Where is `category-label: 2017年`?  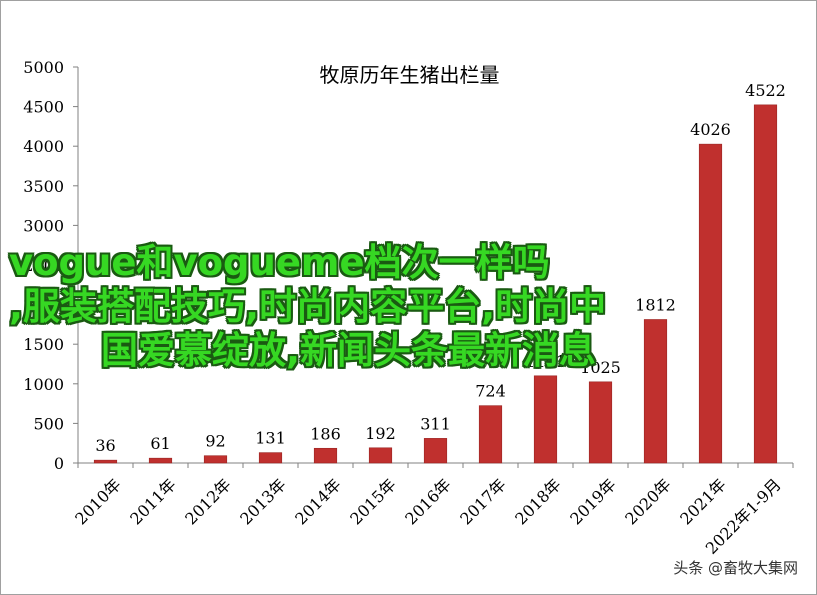 category-label: 2017年 is located at coordinates (483, 502).